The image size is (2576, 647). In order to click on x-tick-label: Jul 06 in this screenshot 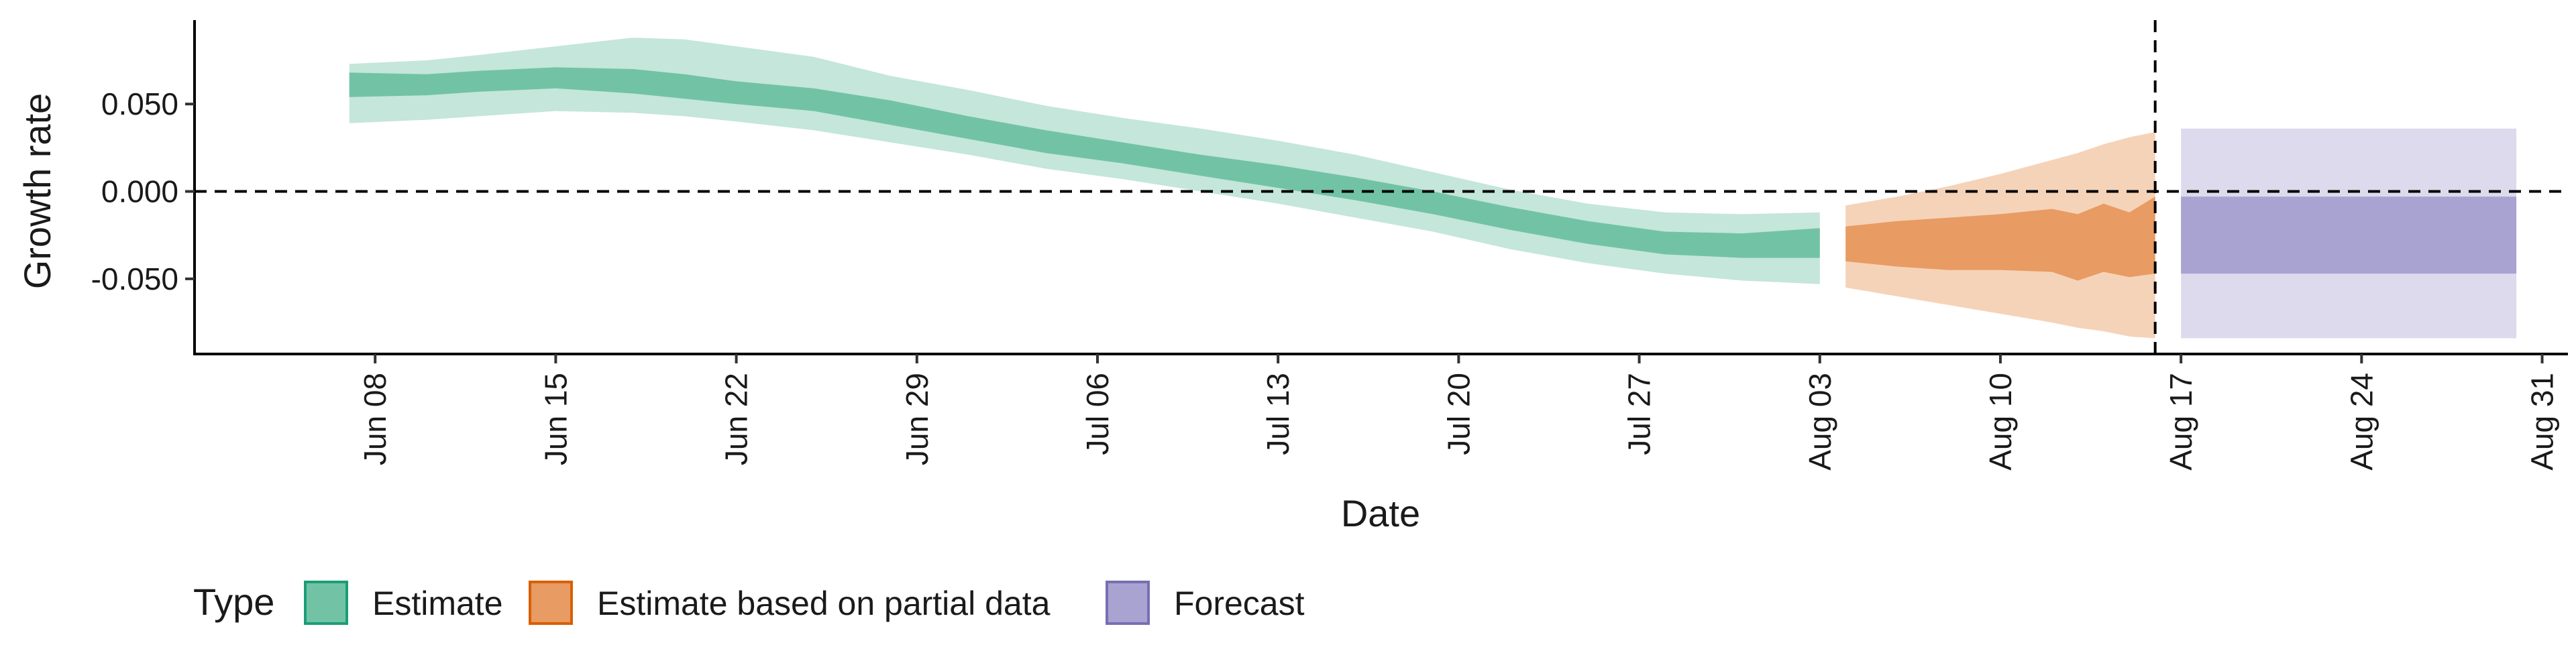, I will do `click(1097, 414)`.